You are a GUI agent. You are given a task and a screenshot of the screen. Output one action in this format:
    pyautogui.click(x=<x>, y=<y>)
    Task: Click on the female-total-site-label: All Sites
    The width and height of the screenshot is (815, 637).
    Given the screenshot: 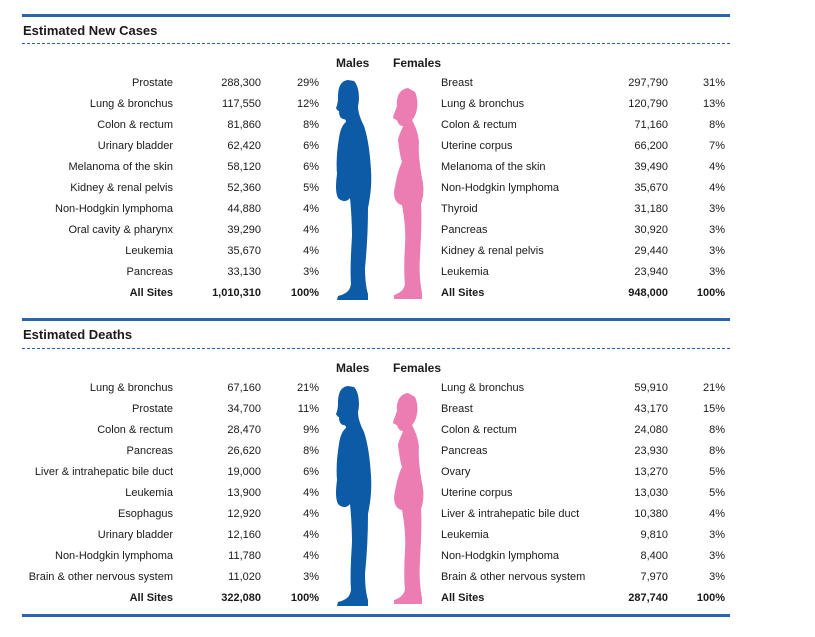 What is the action you would take?
    pyautogui.click(x=463, y=598)
    